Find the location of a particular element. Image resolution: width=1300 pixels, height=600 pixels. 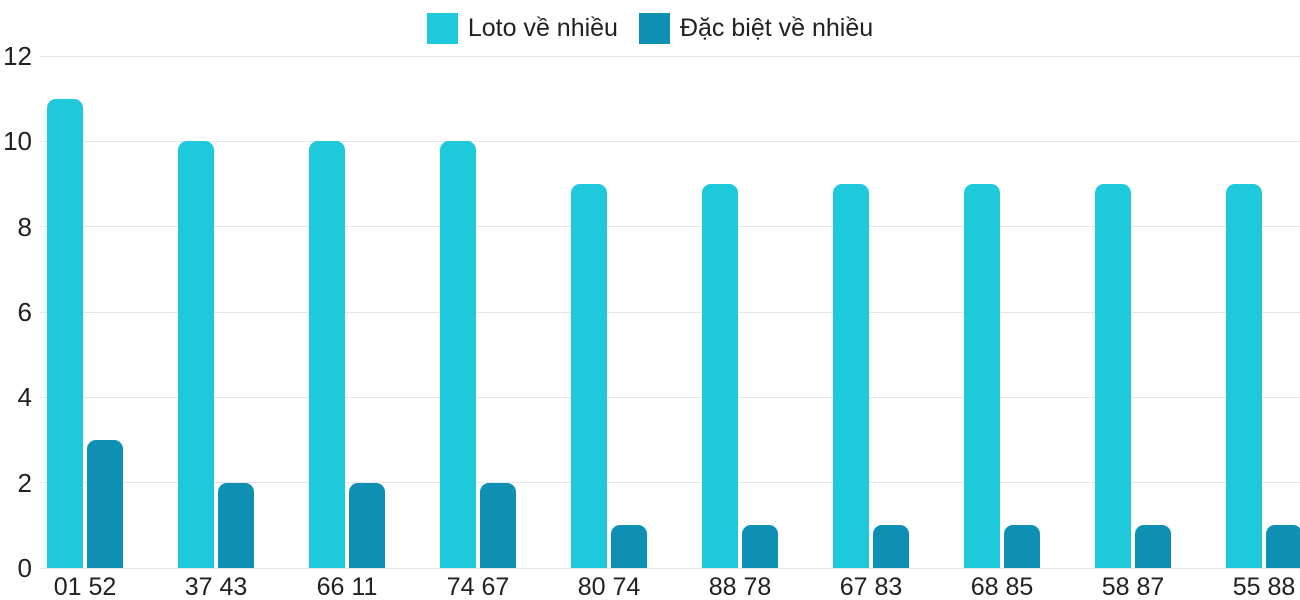

y-axis-tick-label: 12 is located at coordinates (17, 56).